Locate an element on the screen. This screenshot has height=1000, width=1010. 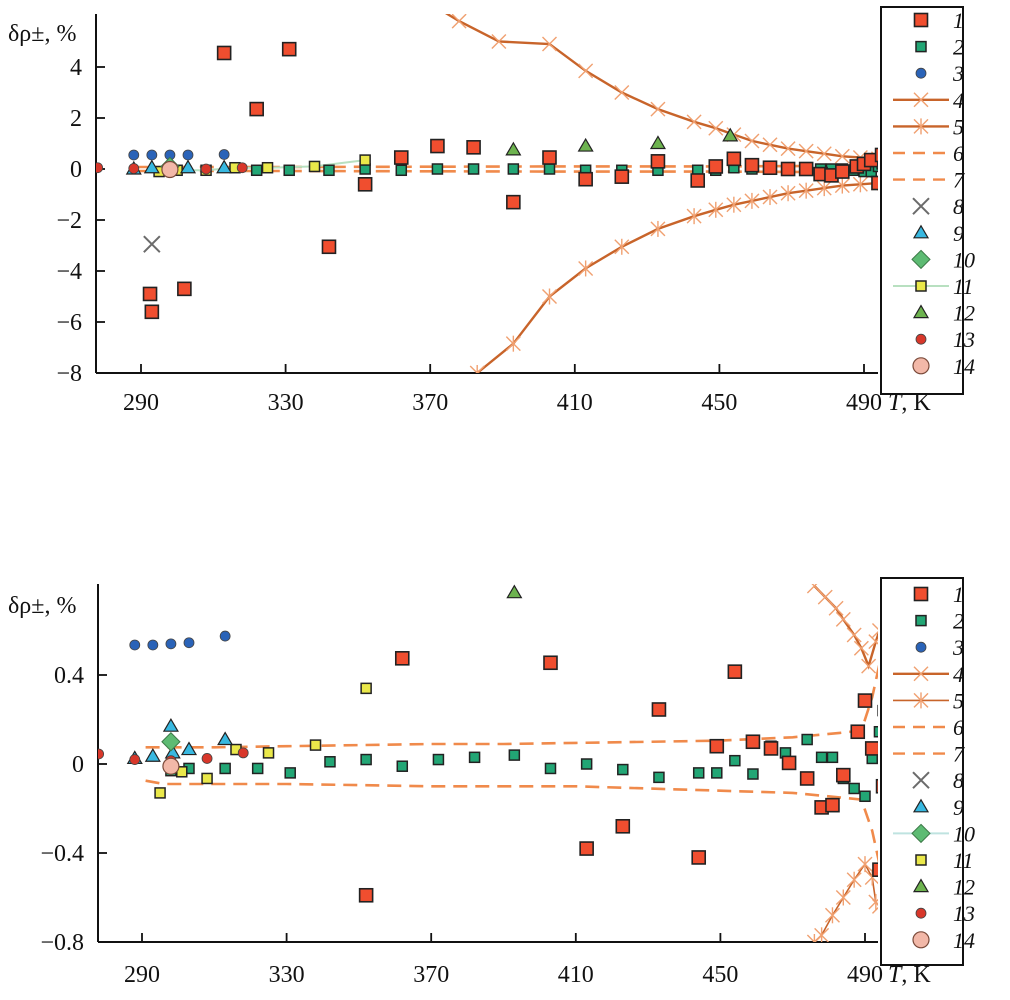
legend-item: 14 is located at coordinates (943, 940).